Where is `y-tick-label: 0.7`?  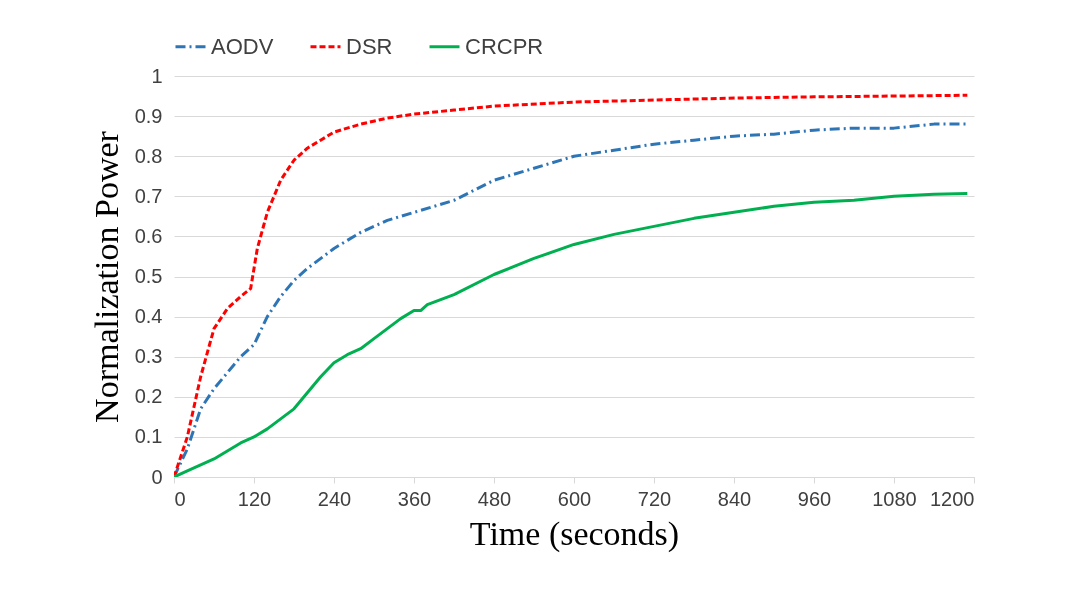
y-tick-label: 0.7 is located at coordinates (148, 195).